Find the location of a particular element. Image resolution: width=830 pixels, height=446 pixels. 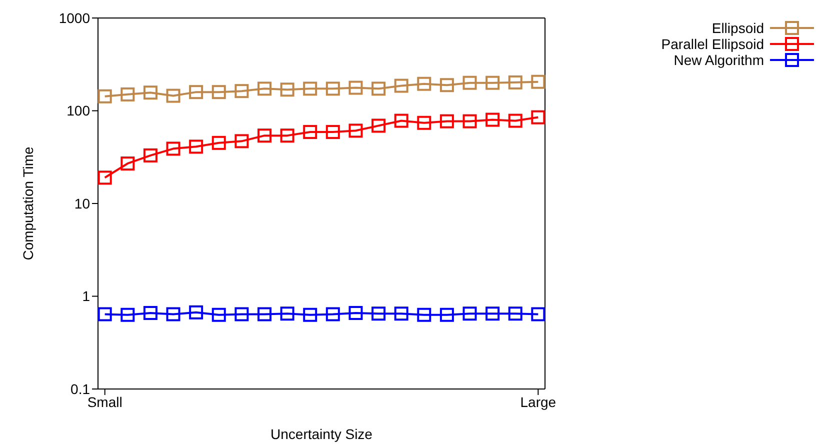

y-tick-label: 1000 is located at coordinates (74, 18).